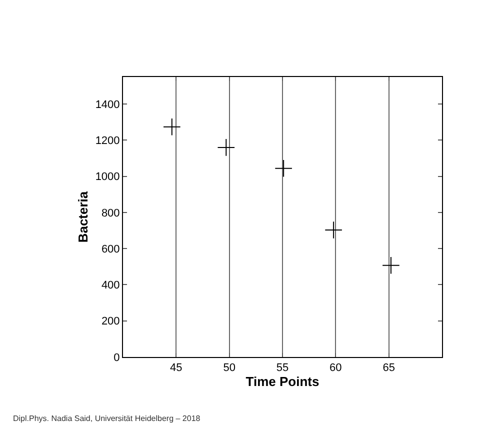 The image size is (501, 432). I want to click on y-tick-label: 0, so click(117, 358).